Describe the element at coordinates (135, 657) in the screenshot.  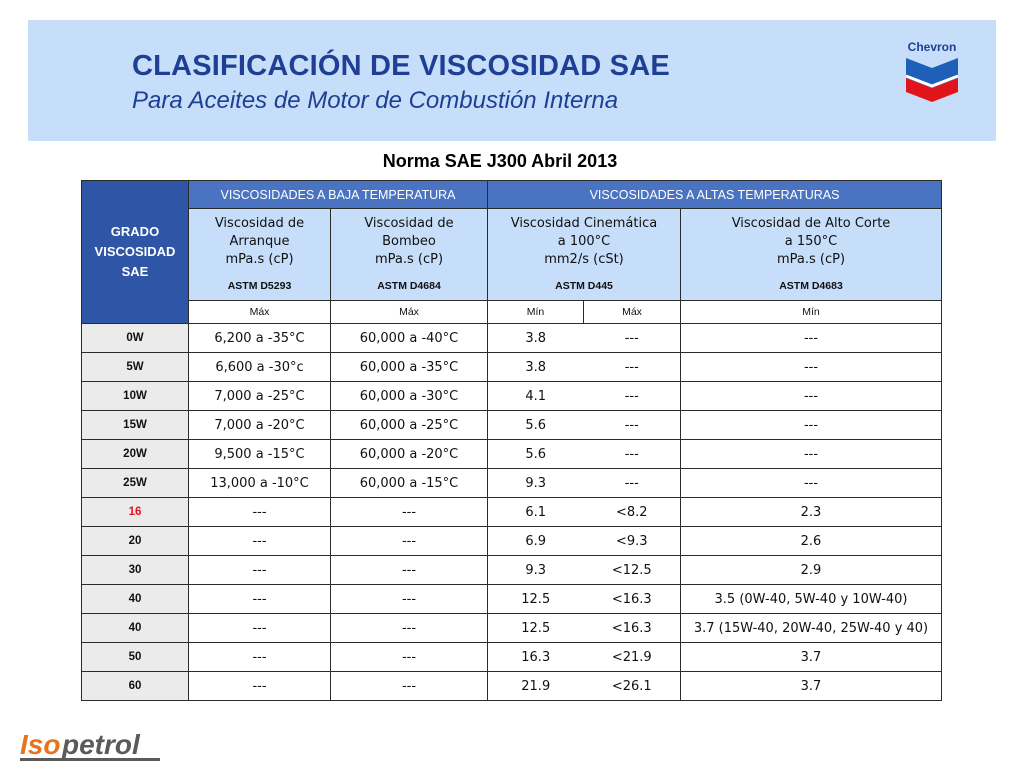
I see `grade-cell: 50` at that location.